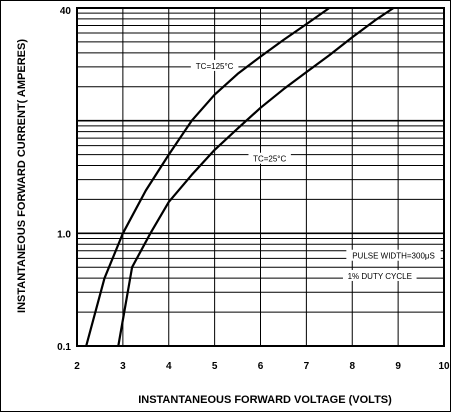 Image resolution: width=451 pixels, height=412 pixels. I want to click on x-tick-label: 5, so click(215, 366).